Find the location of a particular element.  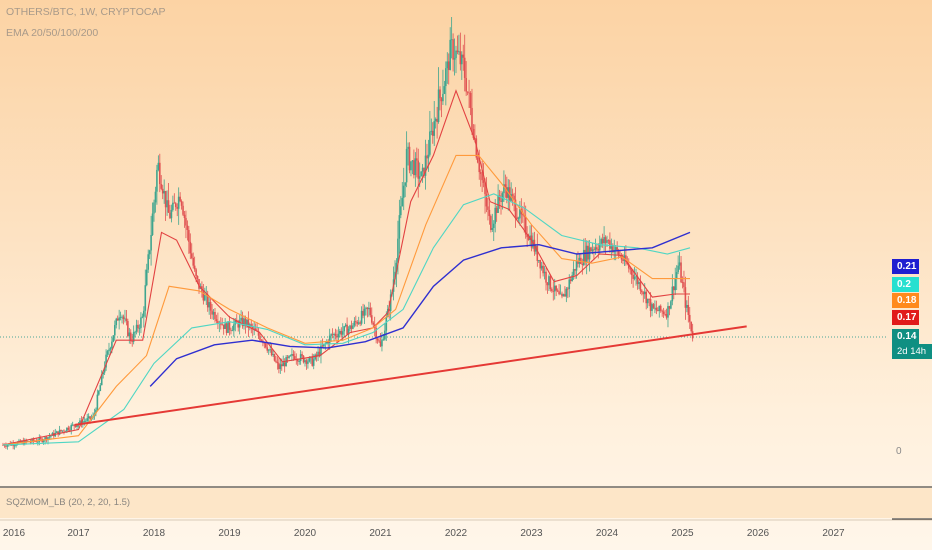

ema100-price-tag: 0.2 is located at coordinates (905, 284).